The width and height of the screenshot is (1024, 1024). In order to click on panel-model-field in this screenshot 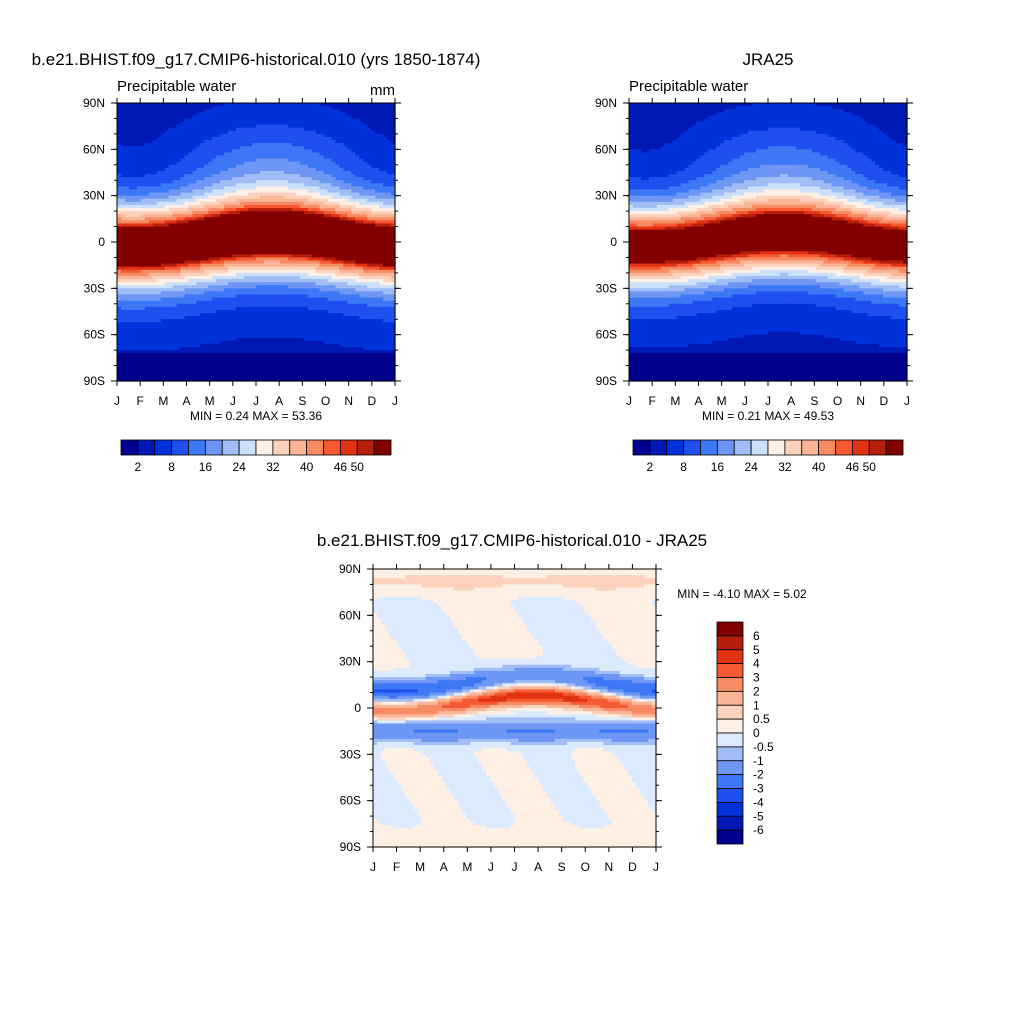, I will do `click(256, 242)`.